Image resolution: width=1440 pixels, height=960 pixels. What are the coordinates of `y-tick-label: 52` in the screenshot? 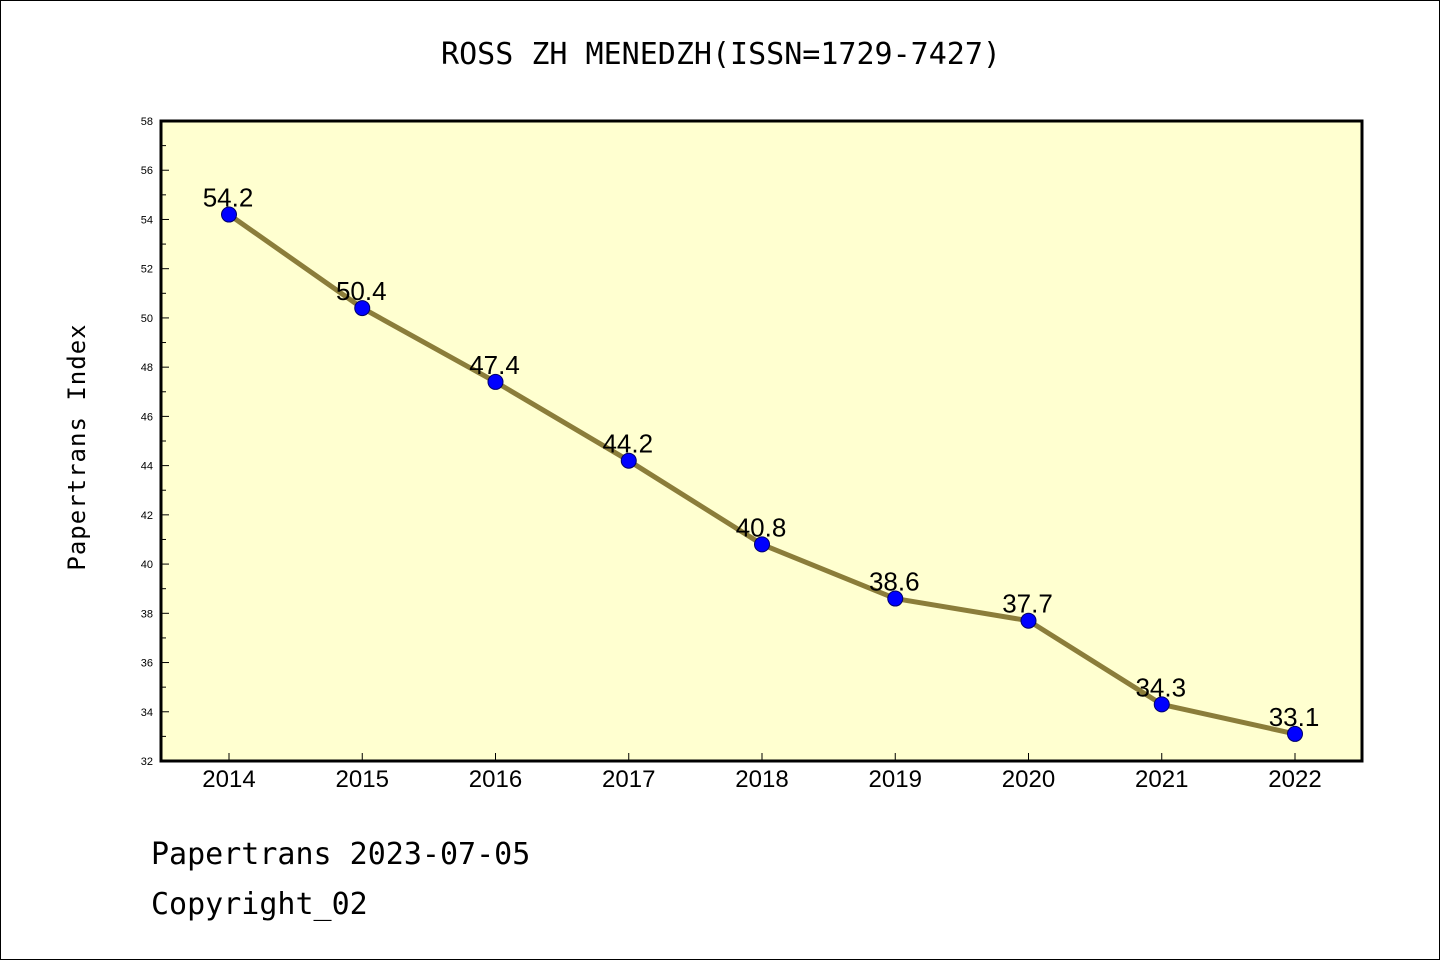 It's located at (147, 270).